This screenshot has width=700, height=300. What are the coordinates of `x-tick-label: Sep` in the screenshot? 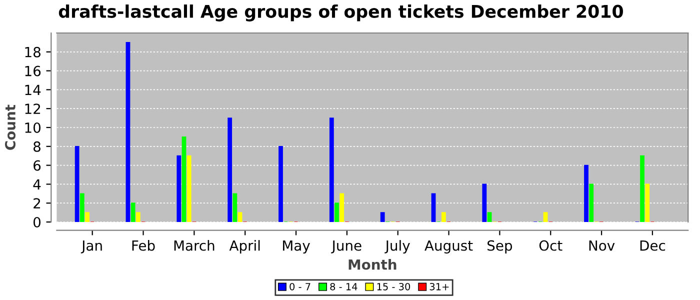 It's located at (500, 247).